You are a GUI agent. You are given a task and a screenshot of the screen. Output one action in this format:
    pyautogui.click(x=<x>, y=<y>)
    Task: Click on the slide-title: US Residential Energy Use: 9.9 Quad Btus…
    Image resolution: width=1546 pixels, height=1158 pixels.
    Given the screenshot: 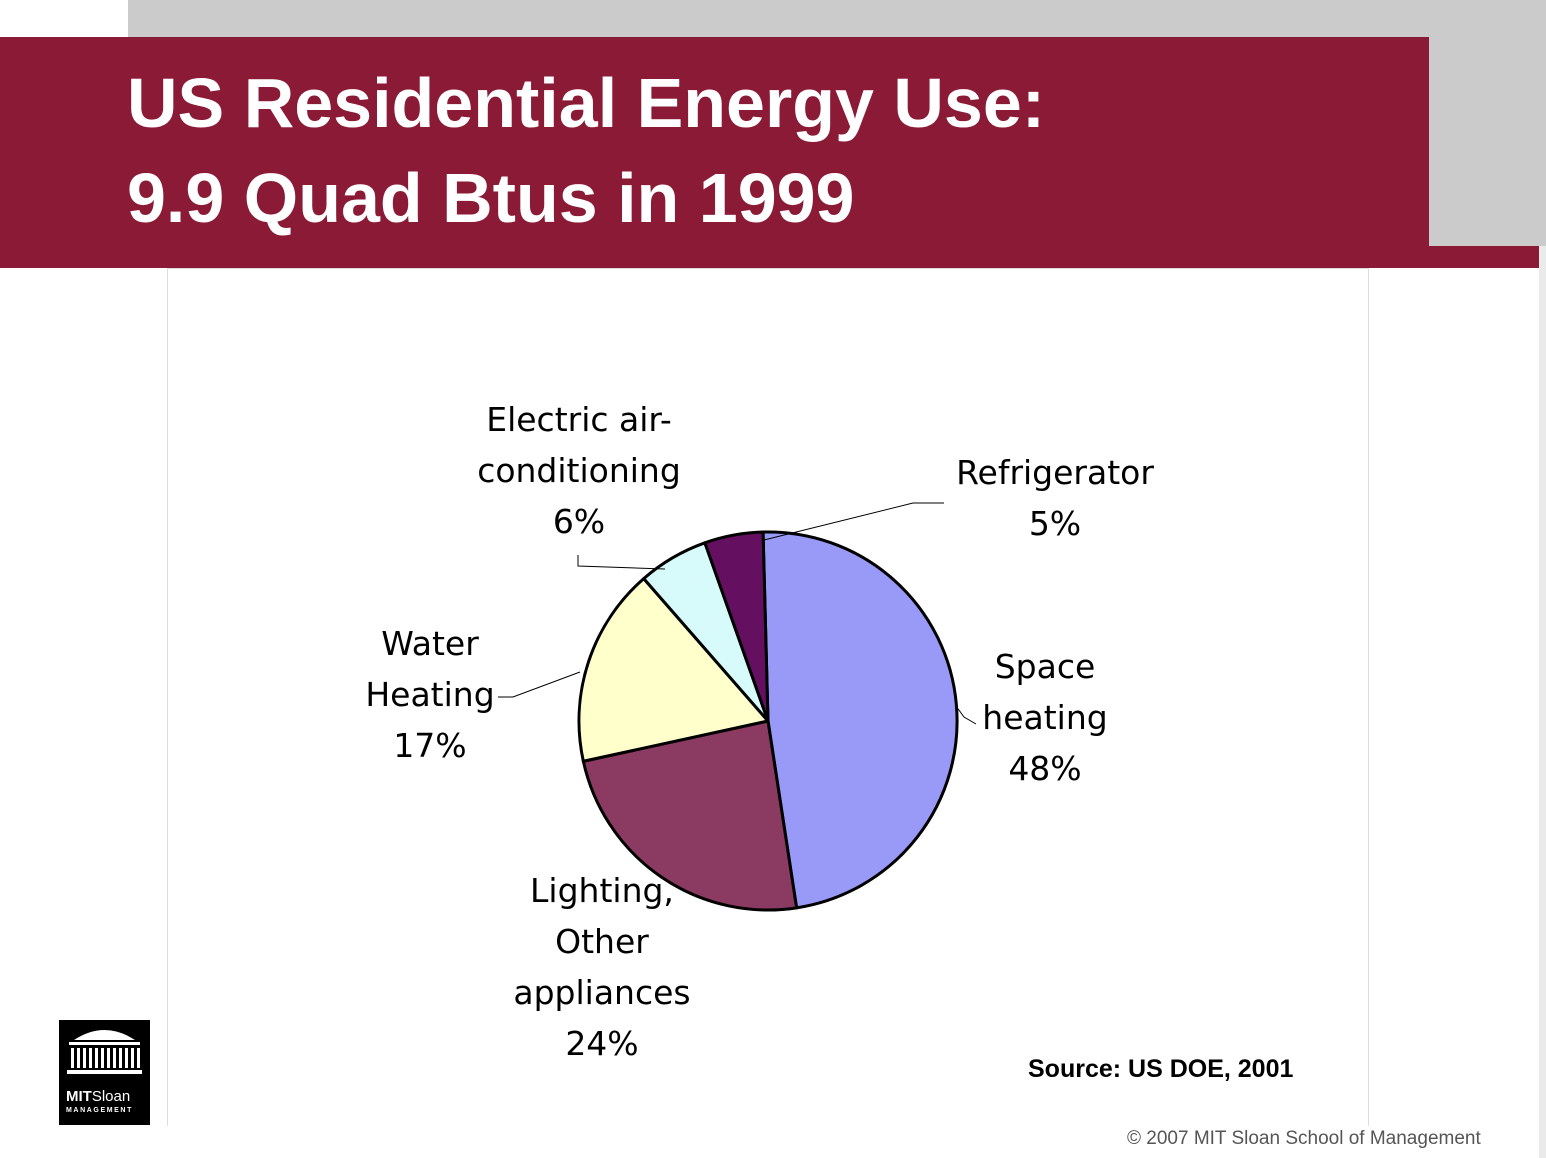 What is the action you would take?
    pyautogui.click(x=586, y=151)
    